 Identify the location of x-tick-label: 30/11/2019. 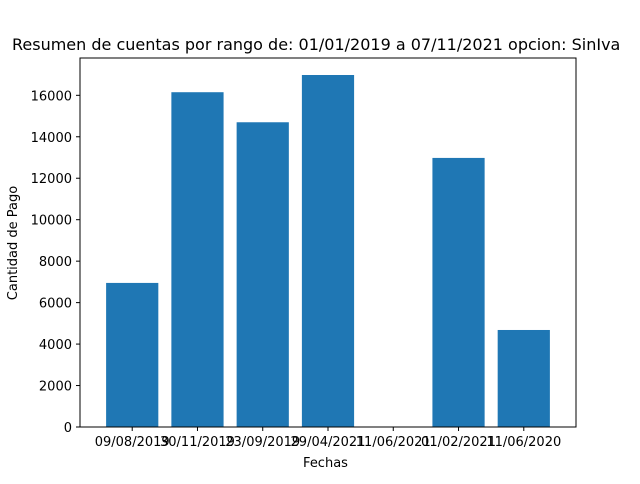
(197, 442).